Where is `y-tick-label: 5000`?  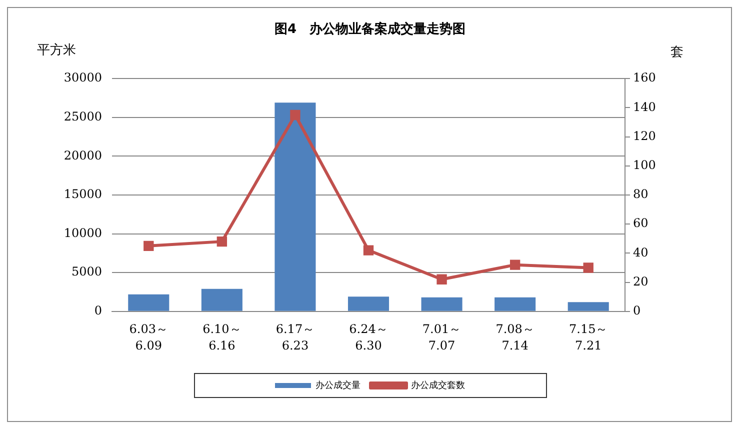 y-tick-label: 5000 is located at coordinates (86, 271).